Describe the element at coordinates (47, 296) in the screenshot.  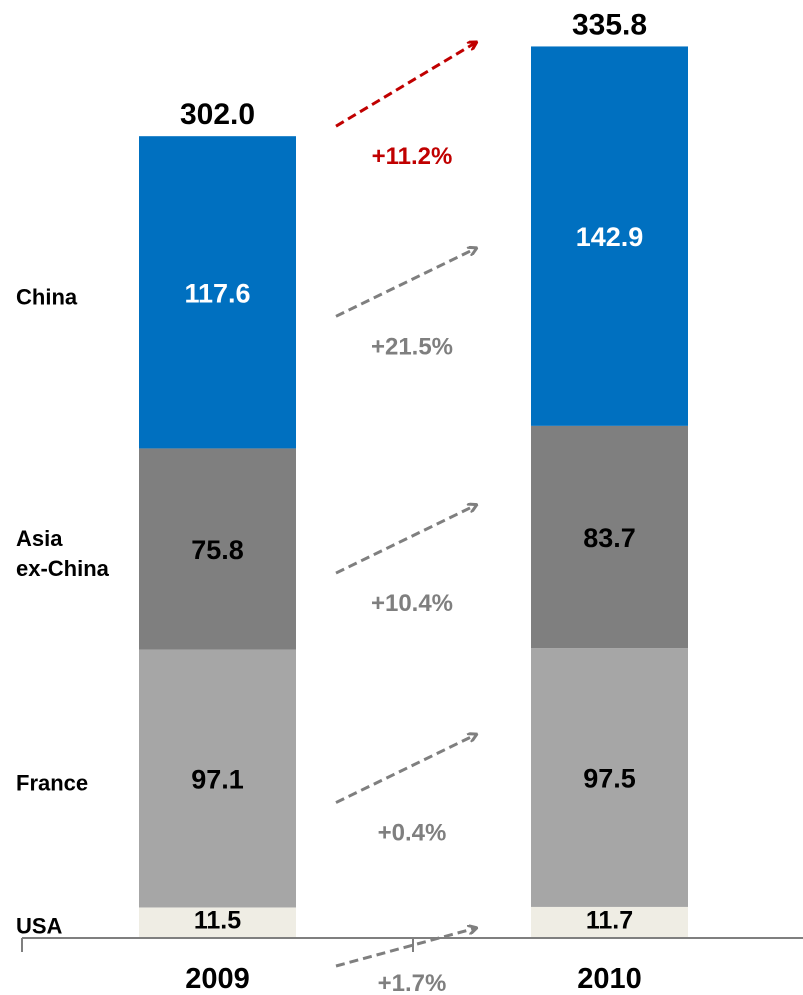
I see `series-label-china: China` at that location.